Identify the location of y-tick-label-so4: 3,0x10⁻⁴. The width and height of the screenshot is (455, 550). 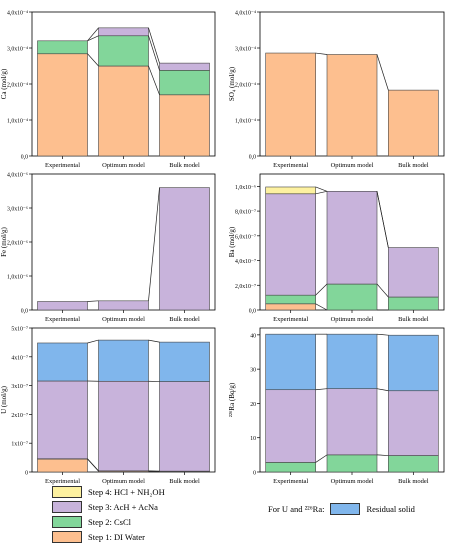
(245, 50).